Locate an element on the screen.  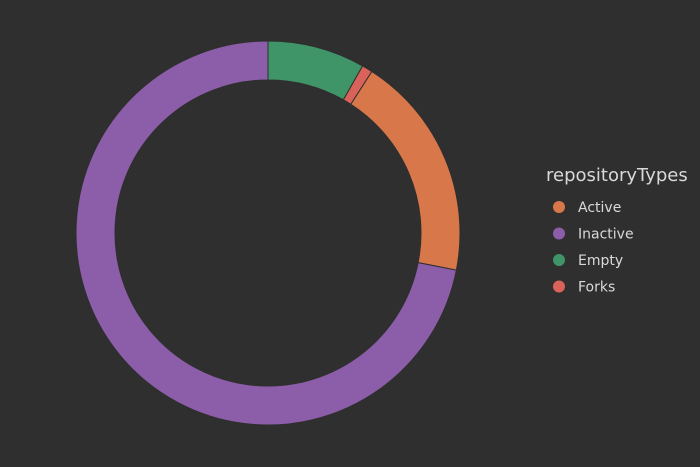
legend: repositoryTypes Active Inactive Empty Forks is located at coordinates (617, 230).